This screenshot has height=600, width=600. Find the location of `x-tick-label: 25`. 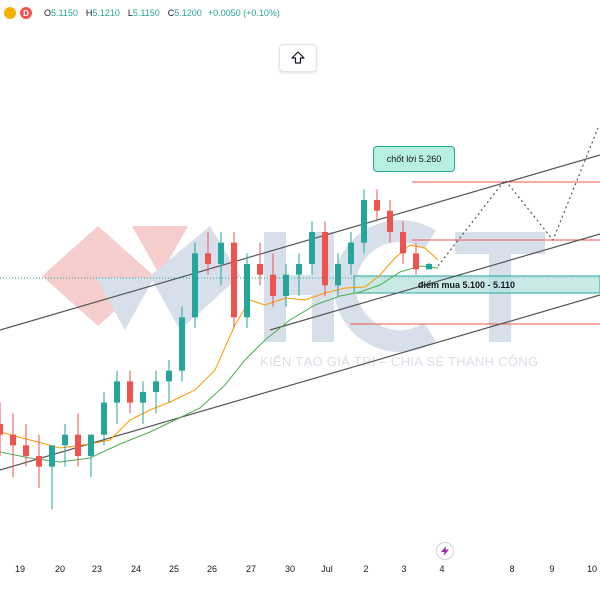

x-tick-label: 25 is located at coordinates (174, 569).